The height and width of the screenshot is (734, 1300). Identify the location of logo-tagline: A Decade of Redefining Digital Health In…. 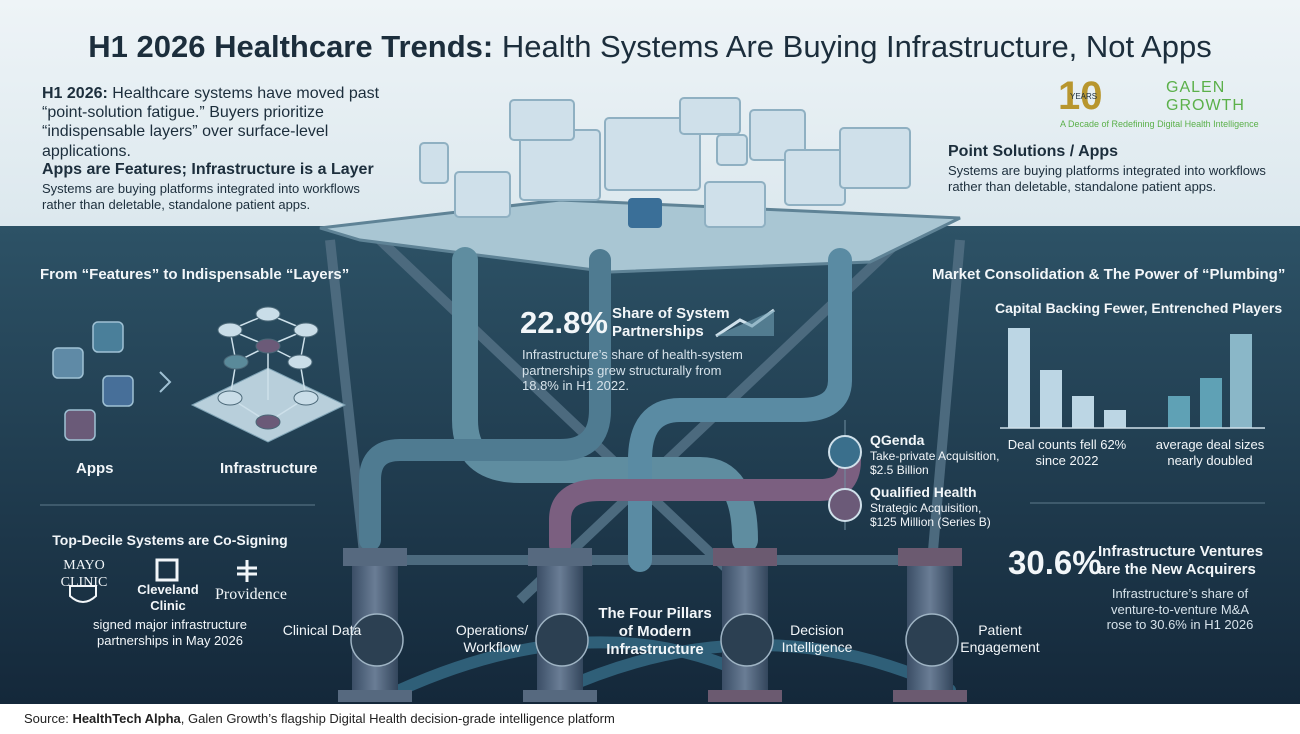
(1159, 124).